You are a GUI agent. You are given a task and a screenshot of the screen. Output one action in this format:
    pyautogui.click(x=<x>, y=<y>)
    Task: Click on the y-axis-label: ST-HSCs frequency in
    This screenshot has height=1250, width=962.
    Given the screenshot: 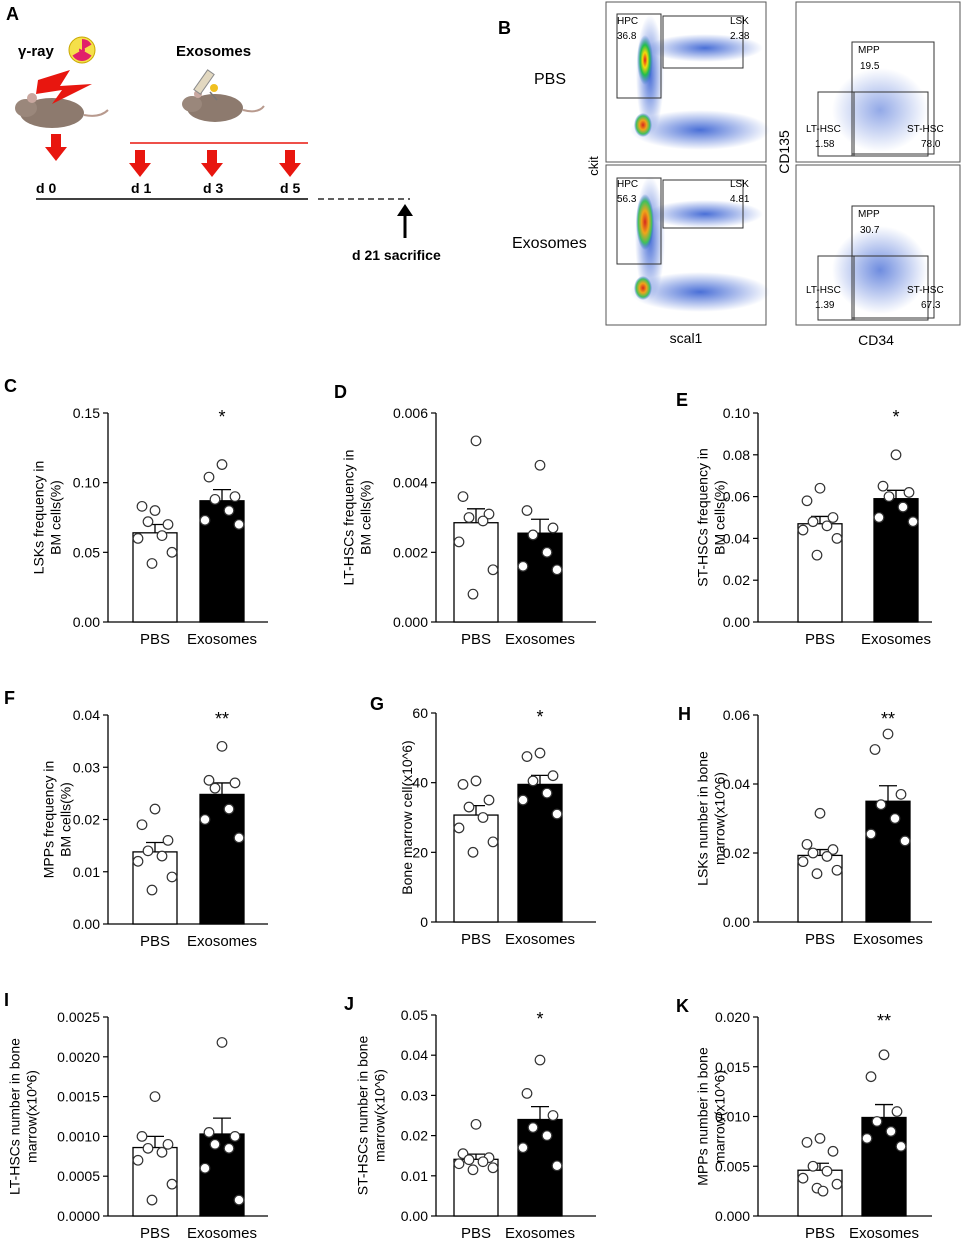 What is the action you would take?
    pyautogui.click(x=703, y=517)
    